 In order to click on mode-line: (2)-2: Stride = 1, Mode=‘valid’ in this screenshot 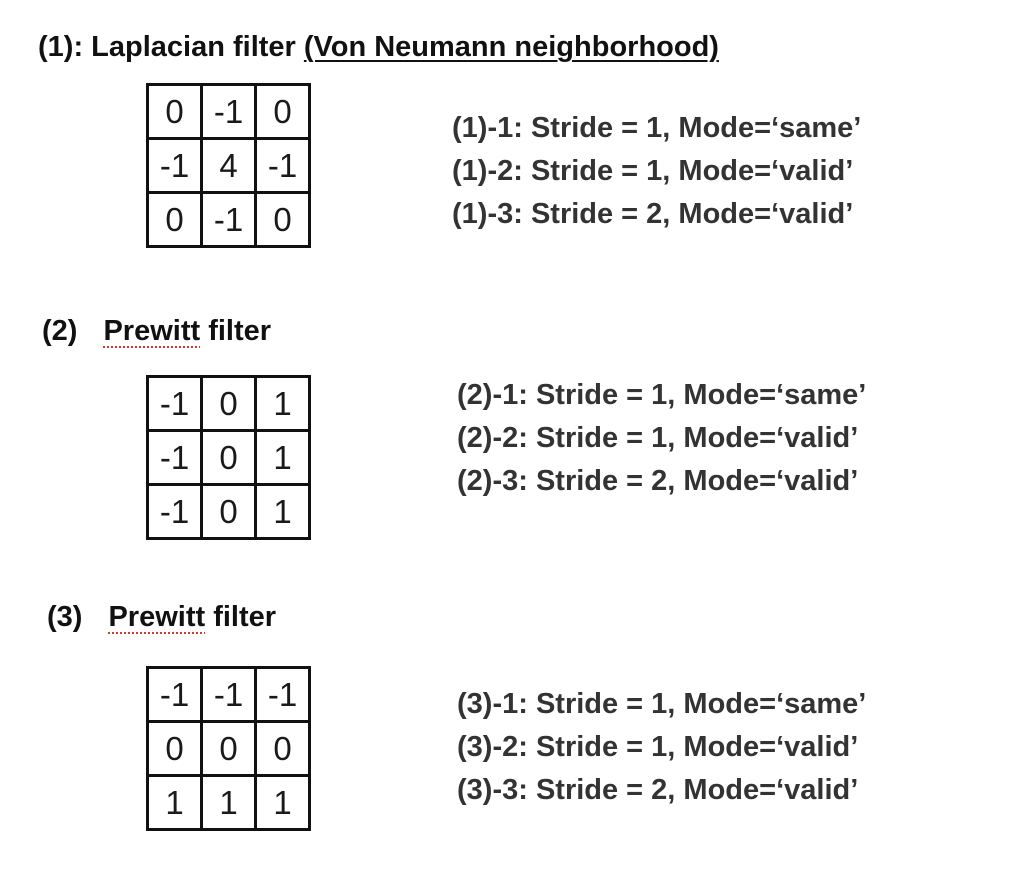, I will do `click(658, 438)`.